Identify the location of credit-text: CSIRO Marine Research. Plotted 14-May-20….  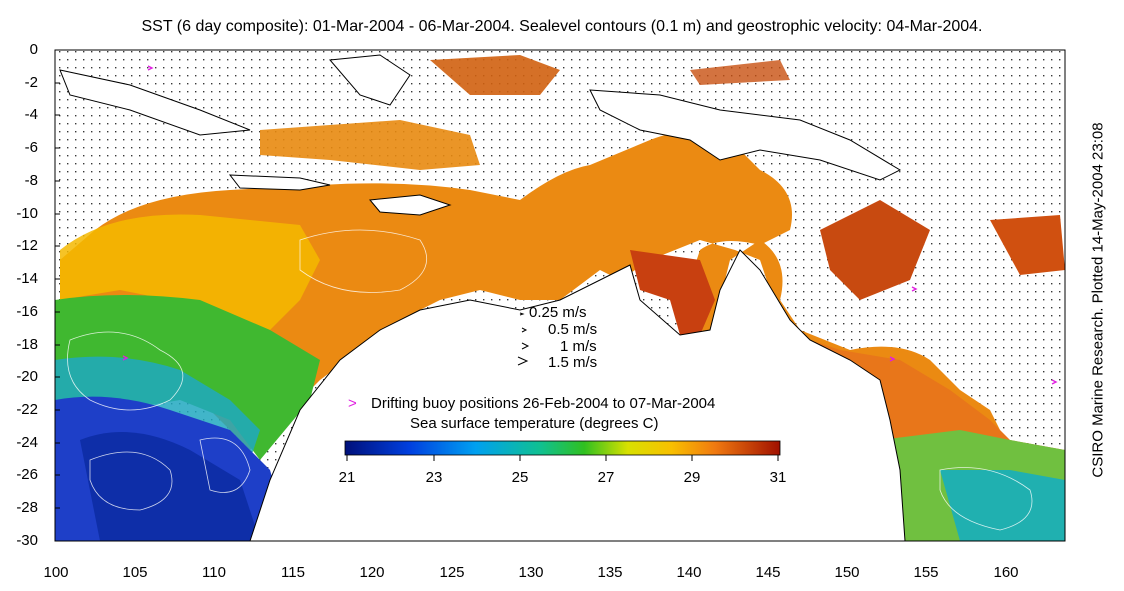
(1098, 300).